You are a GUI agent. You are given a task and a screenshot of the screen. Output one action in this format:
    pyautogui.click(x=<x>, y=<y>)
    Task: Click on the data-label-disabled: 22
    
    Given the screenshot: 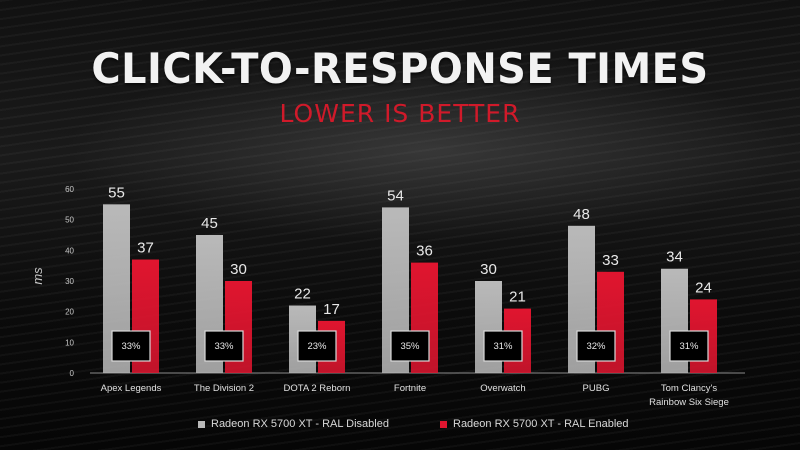 What is the action you would take?
    pyautogui.click(x=302, y=294)
    